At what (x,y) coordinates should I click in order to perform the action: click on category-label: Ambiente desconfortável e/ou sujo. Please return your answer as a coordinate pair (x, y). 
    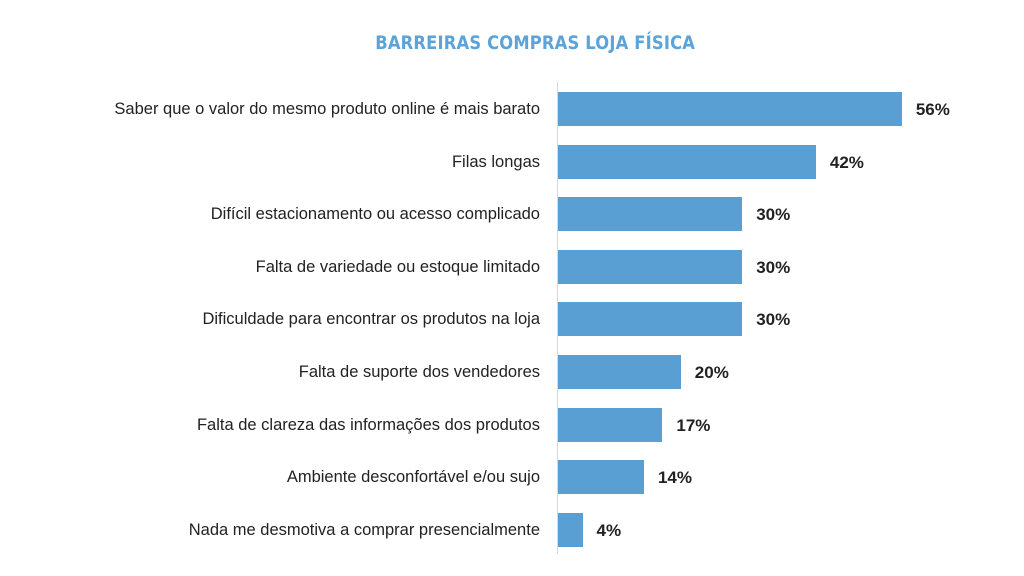
    Looking at the image, I should click on (413, 477).